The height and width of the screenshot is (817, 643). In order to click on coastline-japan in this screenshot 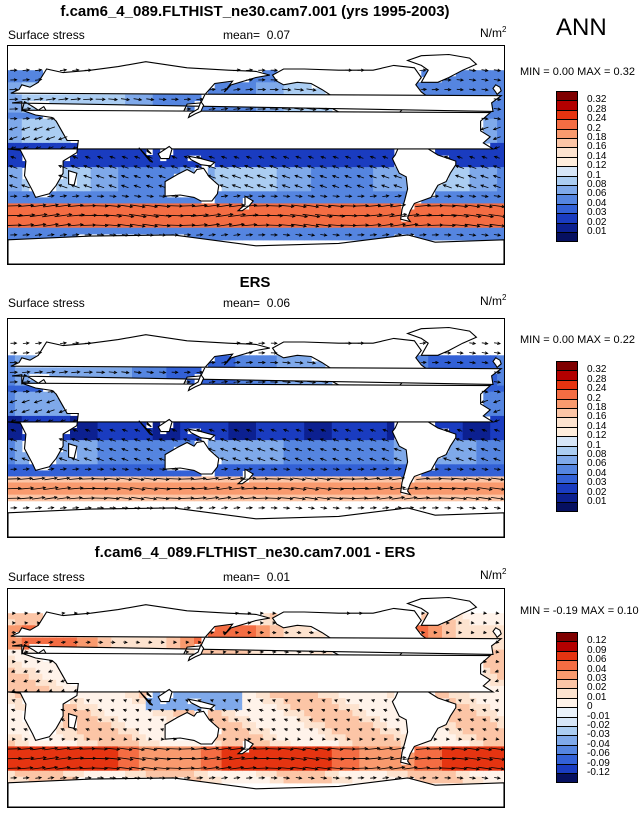, I will do `click(196, 652)`.